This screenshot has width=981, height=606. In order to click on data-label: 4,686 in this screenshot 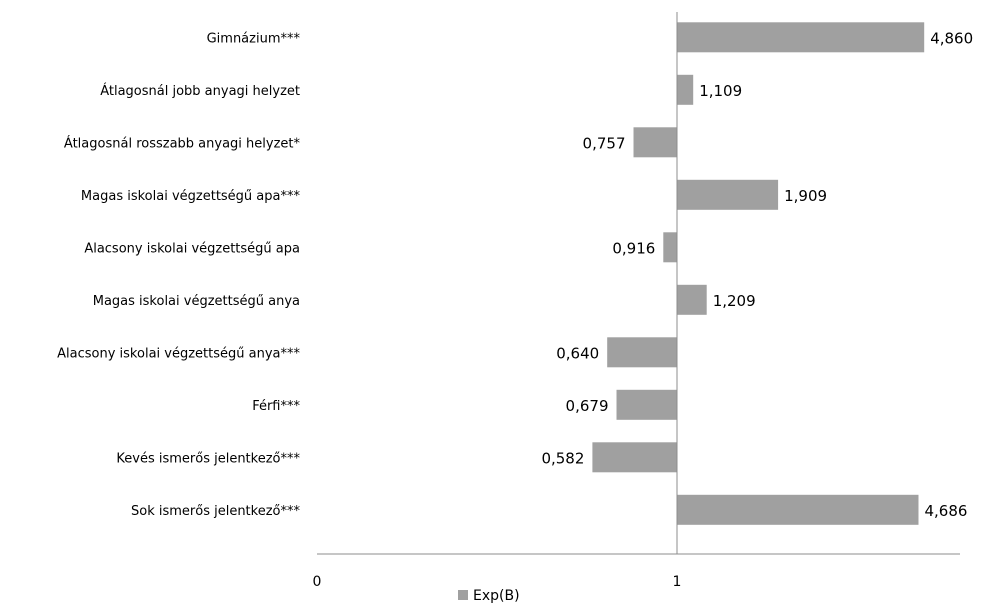, I will do `click(946, 511)`.